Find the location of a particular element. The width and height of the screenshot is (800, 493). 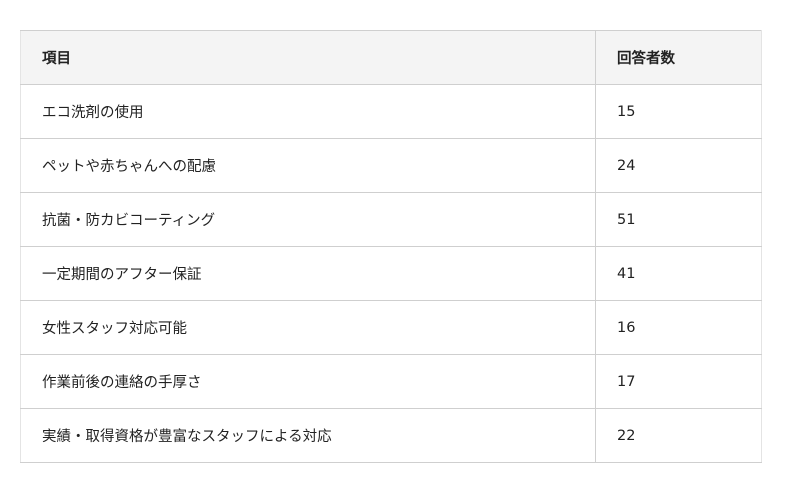

item-cell: 女性スタッフ対応可能 is located at coordinates (308, 327).